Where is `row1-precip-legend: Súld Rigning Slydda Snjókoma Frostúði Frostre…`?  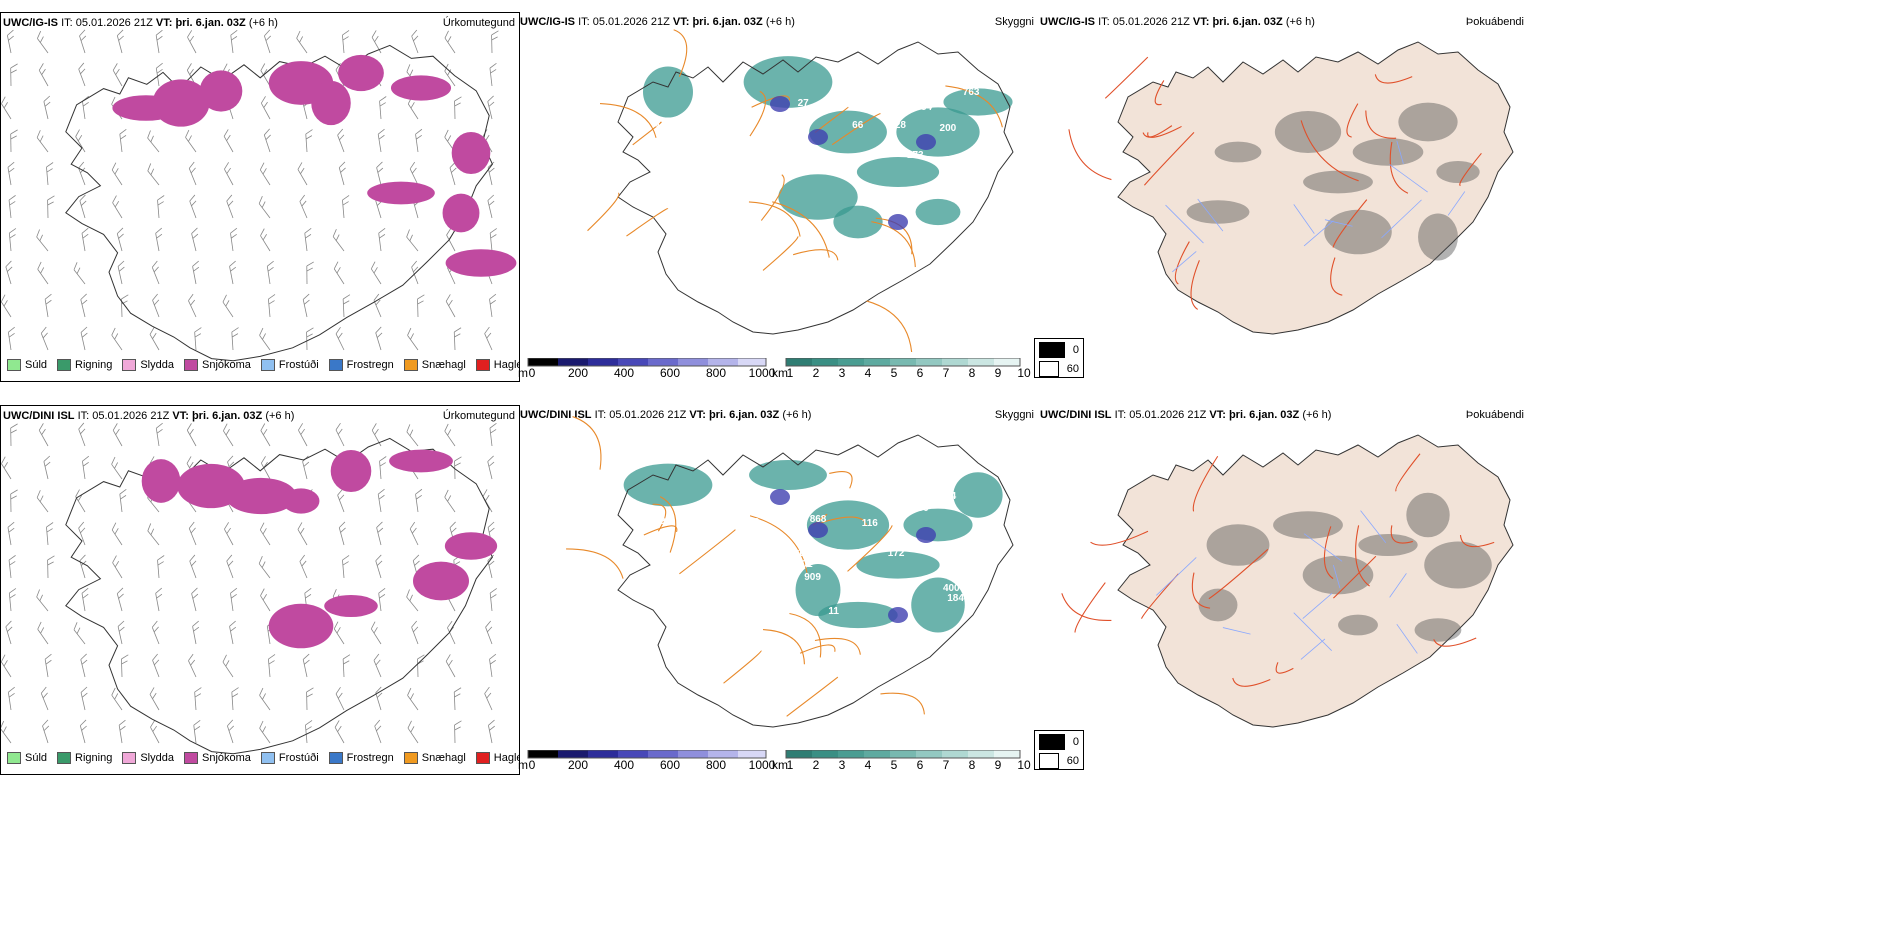 row1-precip-legend: Súld Rigning Slydda Snjókoma Frostúði Frostre… is located at coordinates (263, 365).